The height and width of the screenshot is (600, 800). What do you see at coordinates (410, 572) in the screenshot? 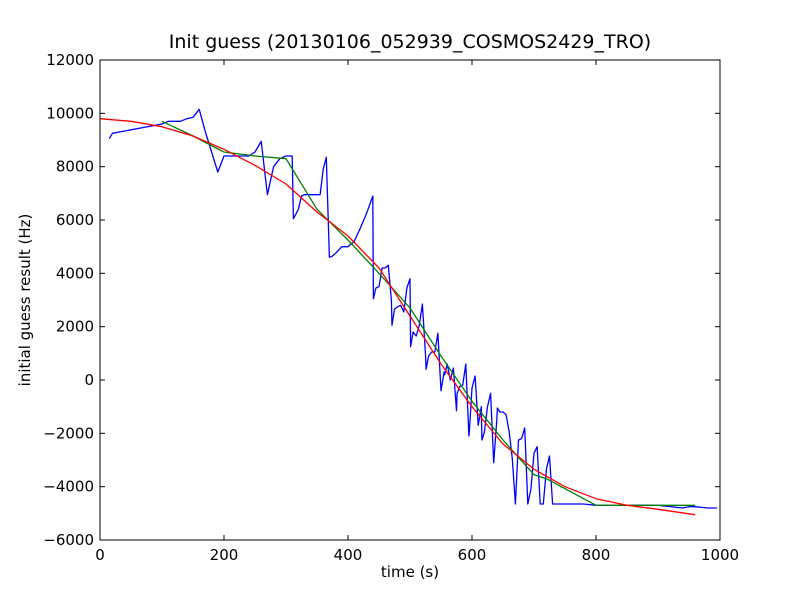
I see `x-axis-label: time (s)` at bounding box center [410, 572].